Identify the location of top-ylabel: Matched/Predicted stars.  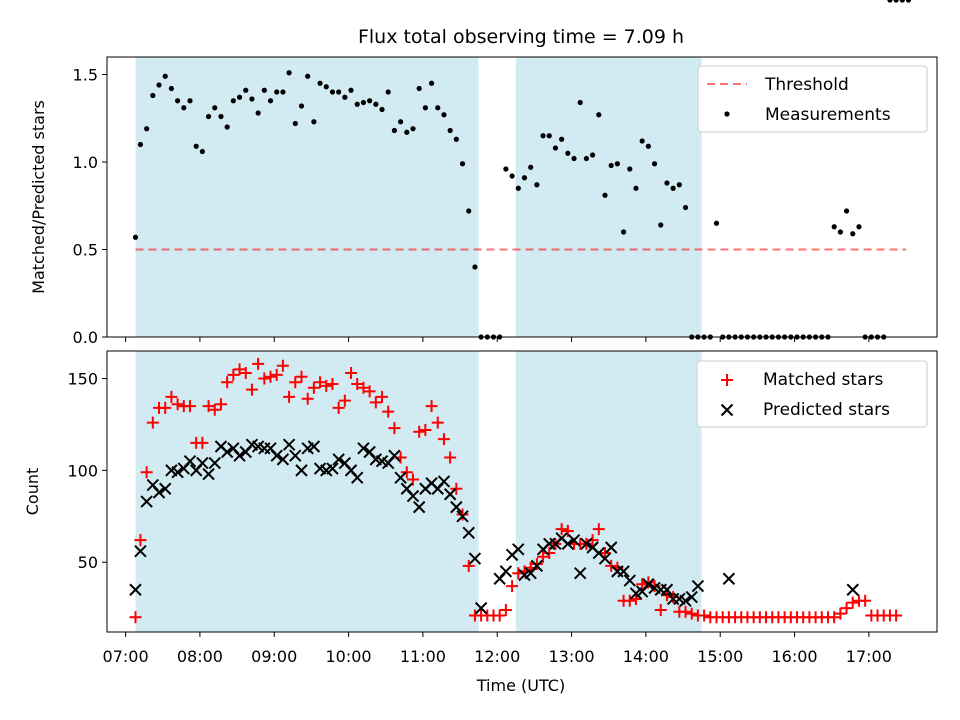
(38, 197).